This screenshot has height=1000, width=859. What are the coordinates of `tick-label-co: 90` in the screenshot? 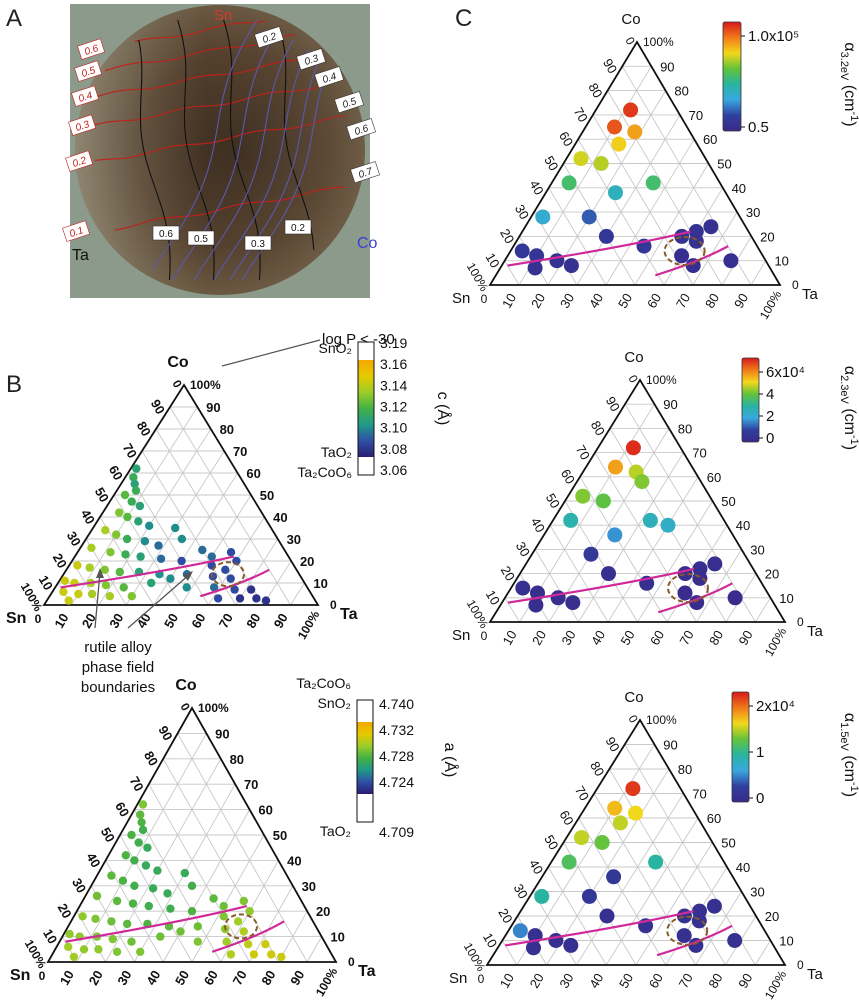 It's located at (158, 407).